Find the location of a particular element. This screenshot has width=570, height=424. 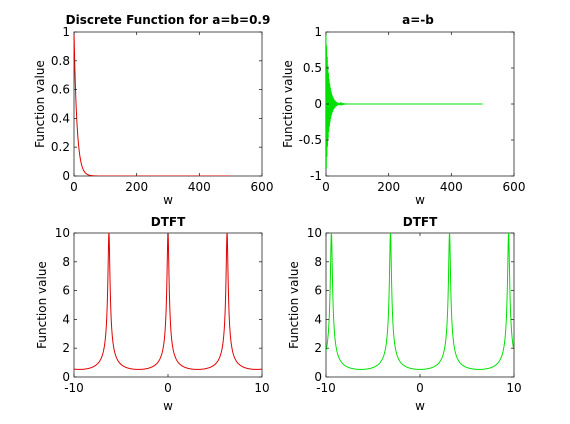

subplot-3-ytick-label: 8 is located at coordinates (66, 262).